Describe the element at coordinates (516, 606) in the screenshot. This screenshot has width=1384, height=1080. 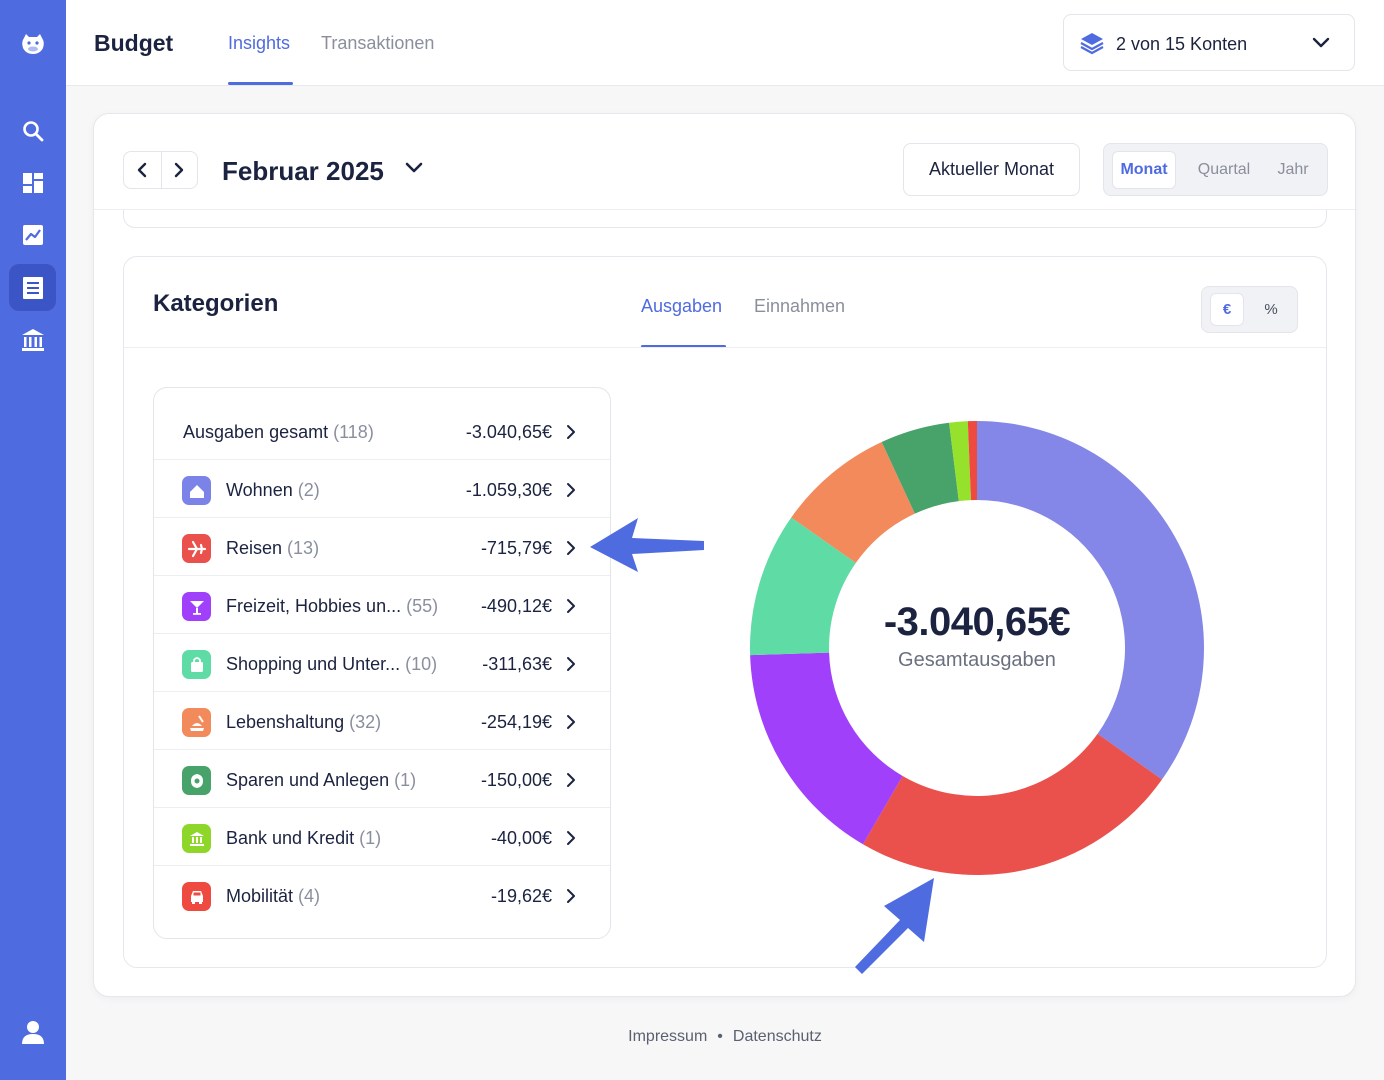
I see `category-amount: -490,12€` at that location.